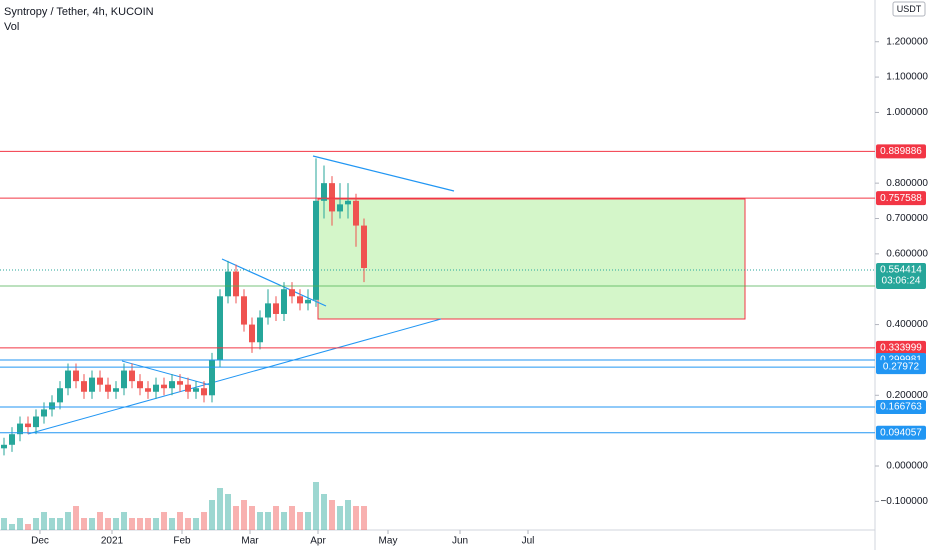 Image resolution: width=932 pixels, height=550 pixels. Describe the element at coordinates (904, 501) in the screenshot. I see `y-tick-label: −0.100000` at that location.